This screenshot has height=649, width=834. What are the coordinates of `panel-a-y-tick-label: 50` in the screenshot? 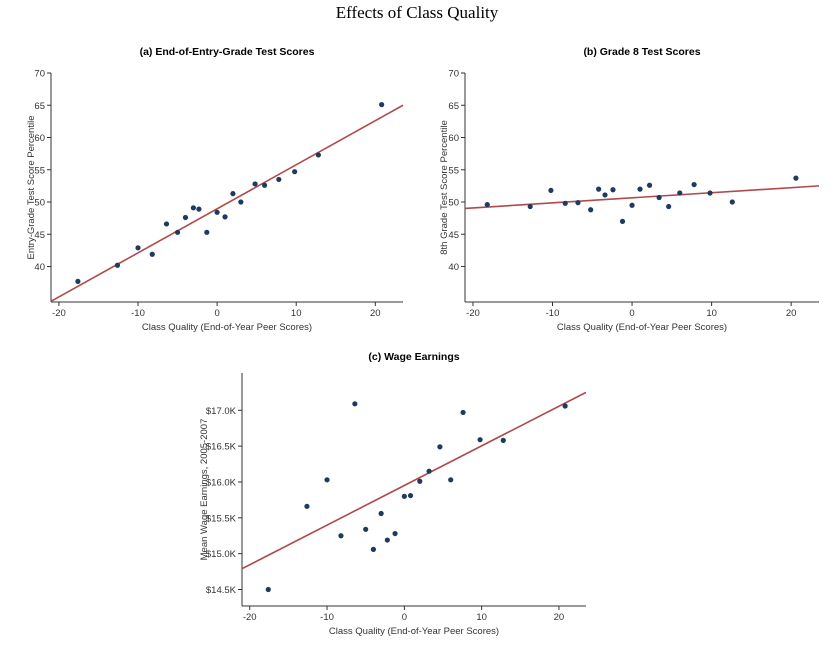 It's located at (39, 203).